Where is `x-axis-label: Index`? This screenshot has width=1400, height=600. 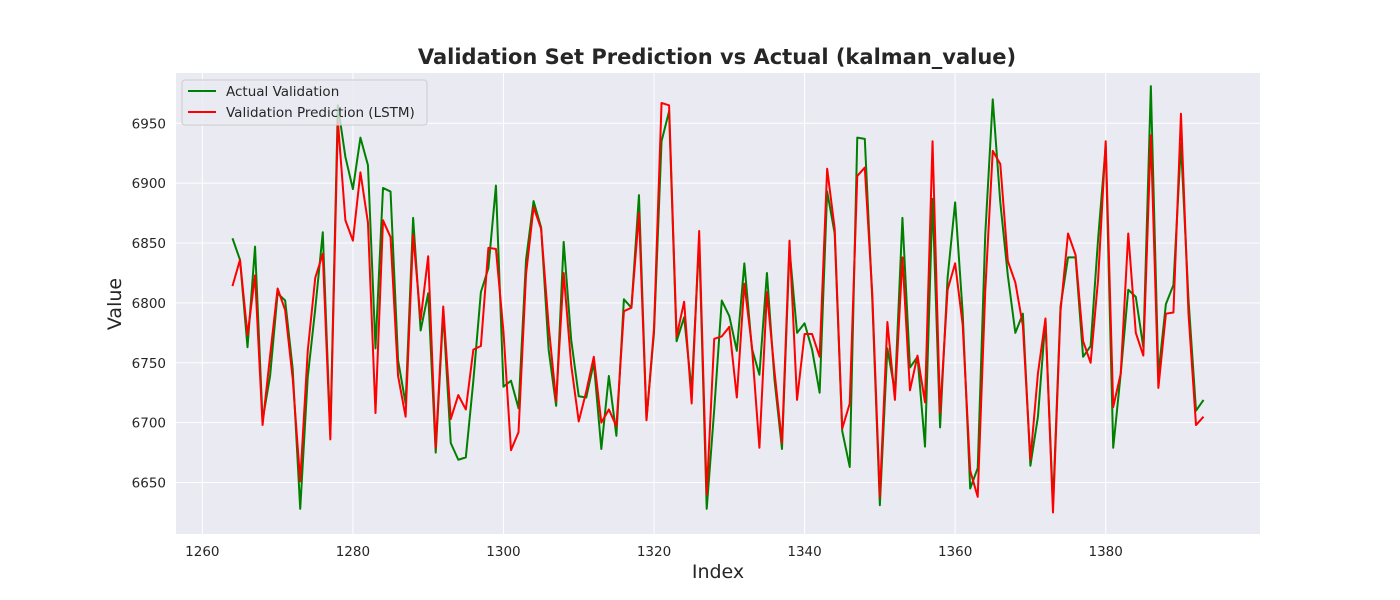 x-axis-label: Index is located at coordinates (718, 572).